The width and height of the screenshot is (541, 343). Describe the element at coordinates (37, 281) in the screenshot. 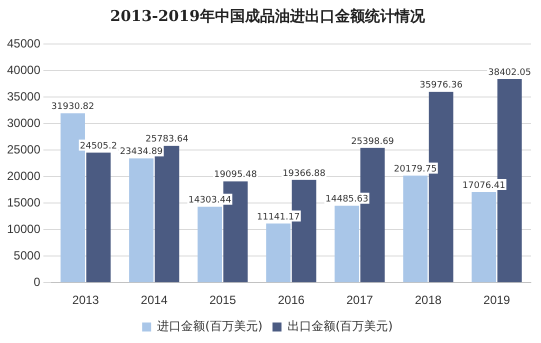

I see `y-tick-label: 0` at that location.